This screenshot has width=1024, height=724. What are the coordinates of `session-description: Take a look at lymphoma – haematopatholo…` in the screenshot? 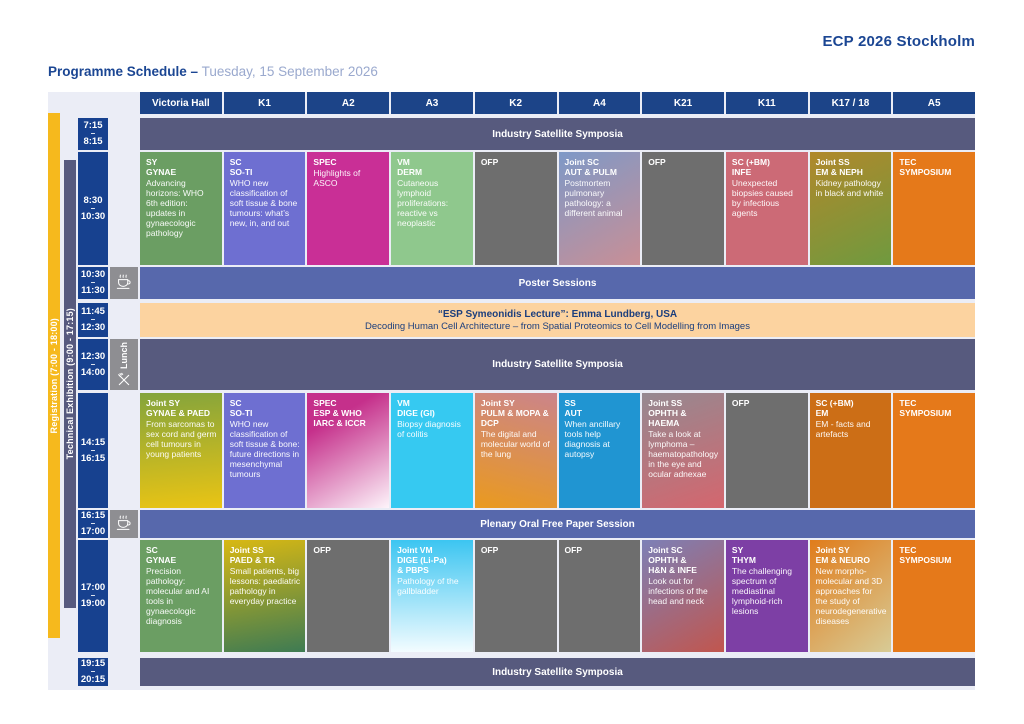 It's located at (683, 454).